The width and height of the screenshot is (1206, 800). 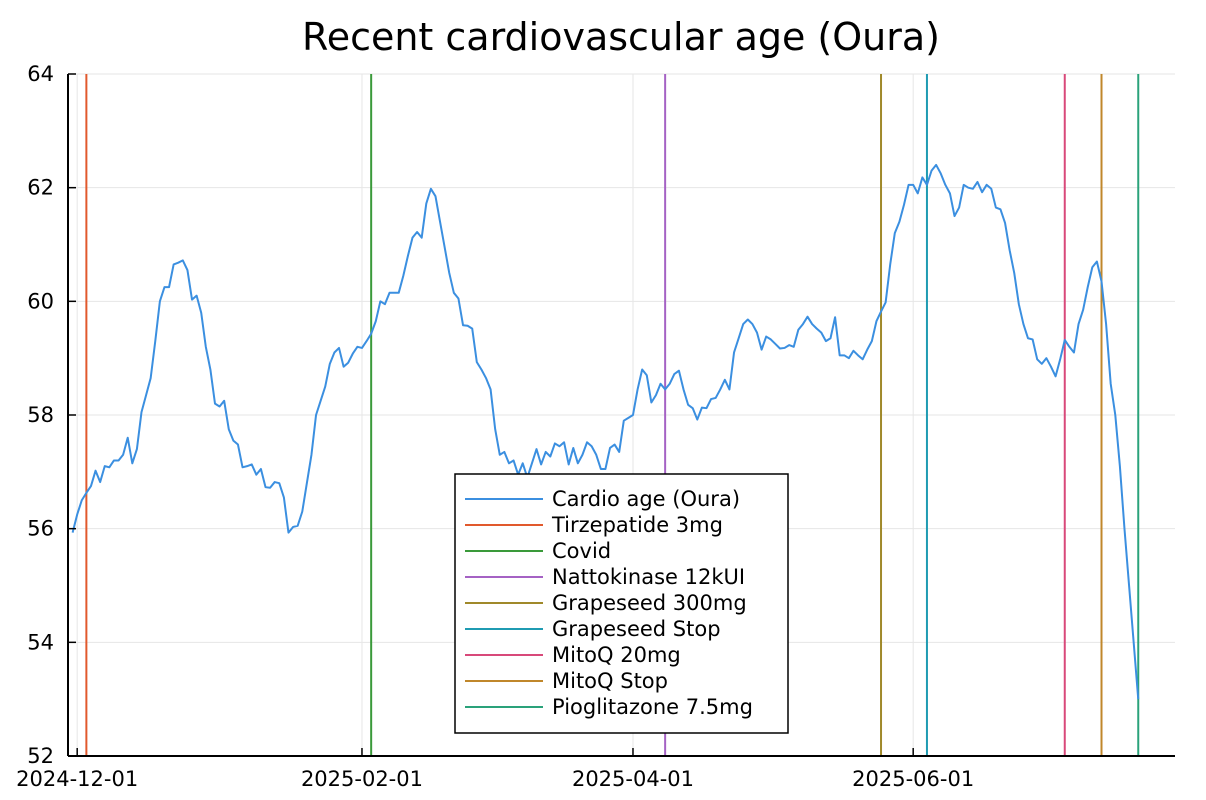 I want to click on legend-label: MitoQ Stop, so click(x=610, y=681).